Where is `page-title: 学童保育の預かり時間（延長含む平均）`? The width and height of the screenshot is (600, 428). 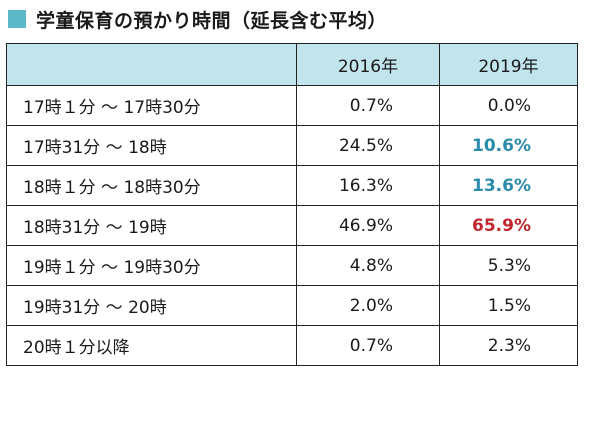
page-title: 学童保育の預かり時間（延長含む平均） is located at coordinates (212, 20).